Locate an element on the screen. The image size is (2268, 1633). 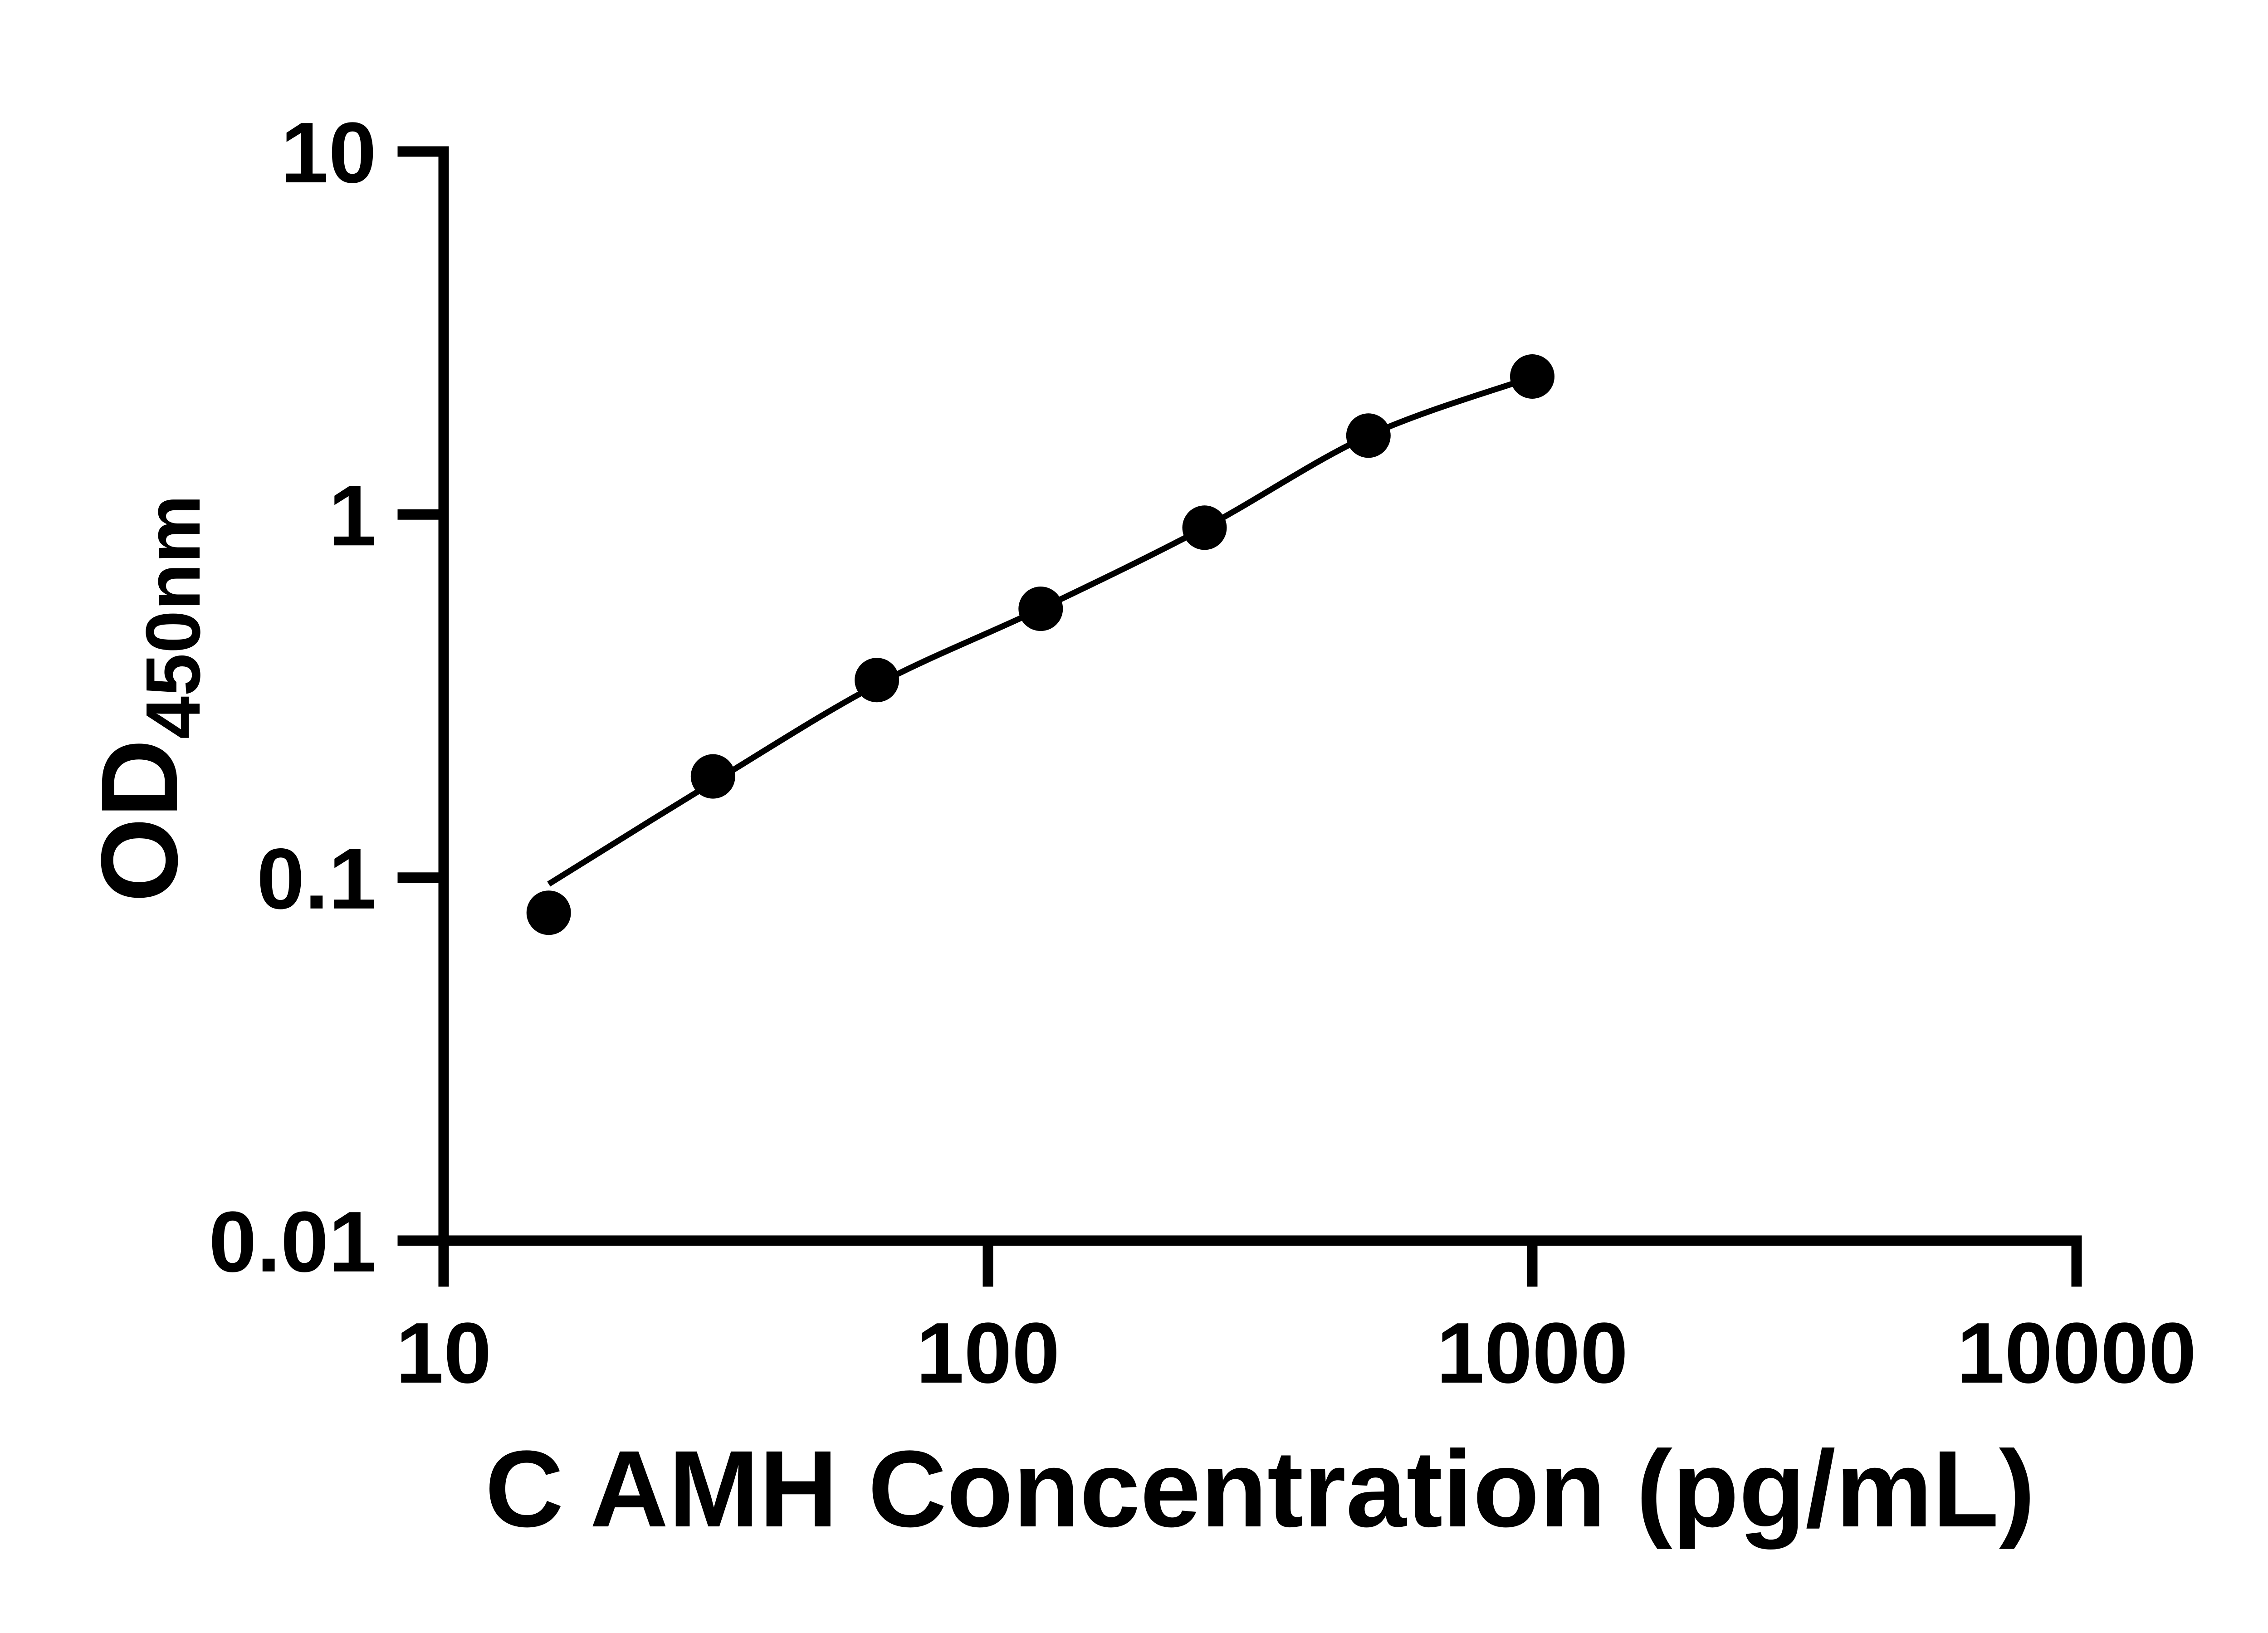
y-axis-title-main: OD is located at coordinates (139, 820).